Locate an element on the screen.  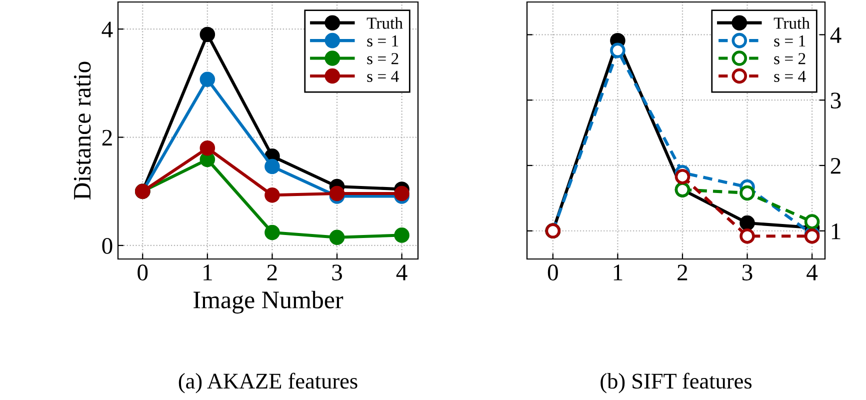
x-axis-title: Image Number is located at coordinates (269, 302).